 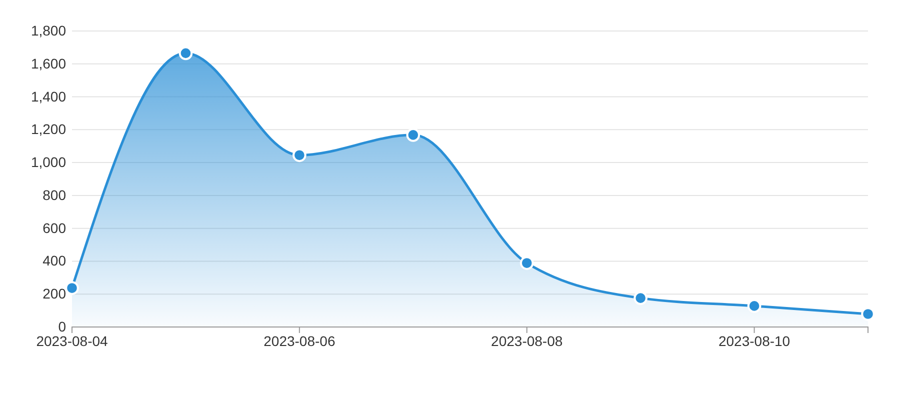 What do you see at coordinates (48, 162) in the screenshot?
I see `y-tick-label: 1,000` at bounding box center [48, 162].